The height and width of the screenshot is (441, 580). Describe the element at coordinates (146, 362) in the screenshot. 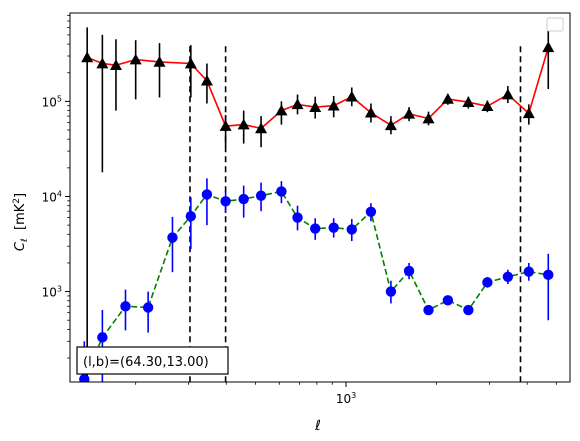

I see `svg-text: (l,b)=(64.30,13.00)` at that location.